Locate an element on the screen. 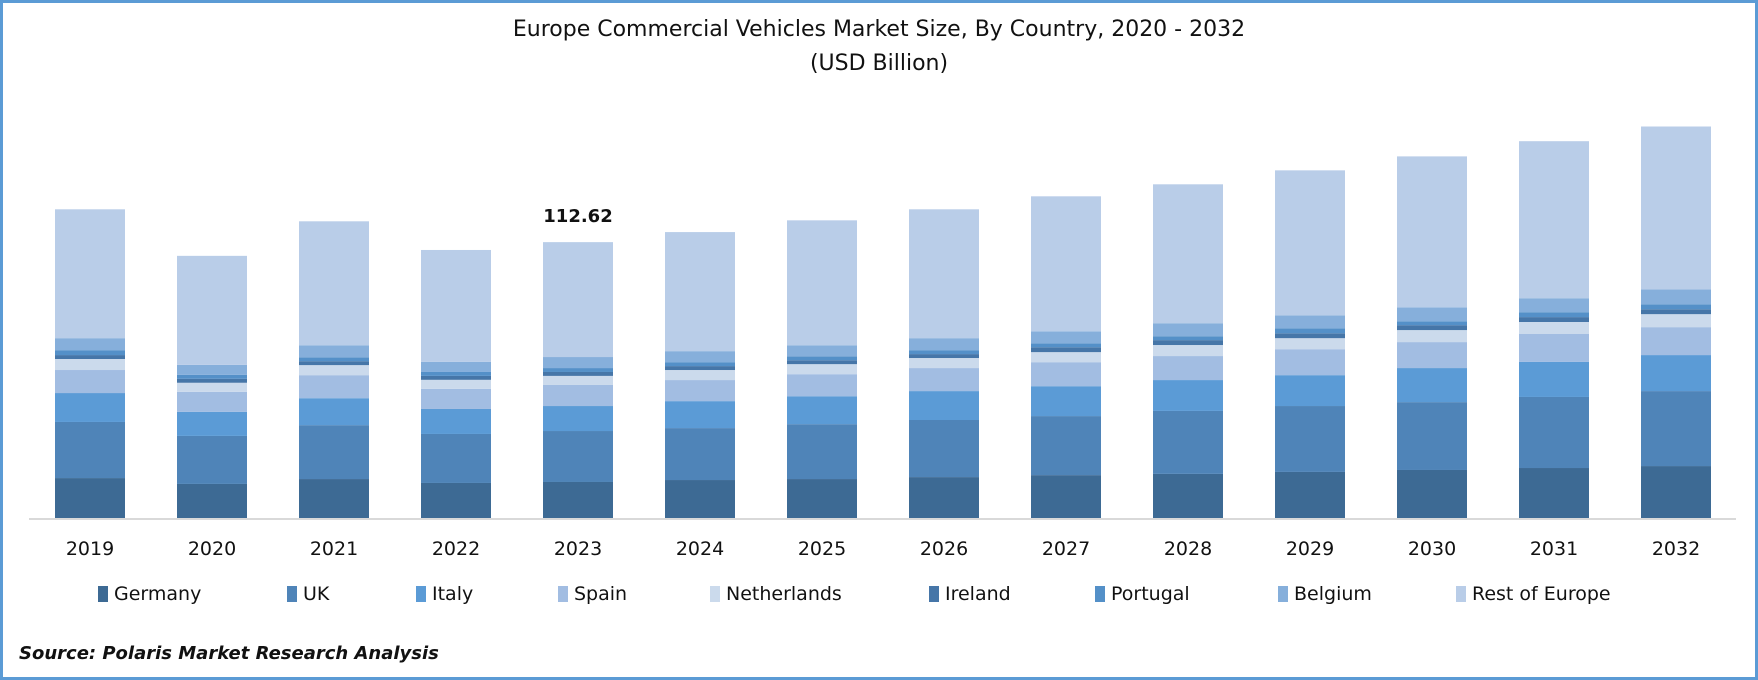 This screenshot has width=1758, height=680. legend-item: Germany is located at coordinates (149, 594).